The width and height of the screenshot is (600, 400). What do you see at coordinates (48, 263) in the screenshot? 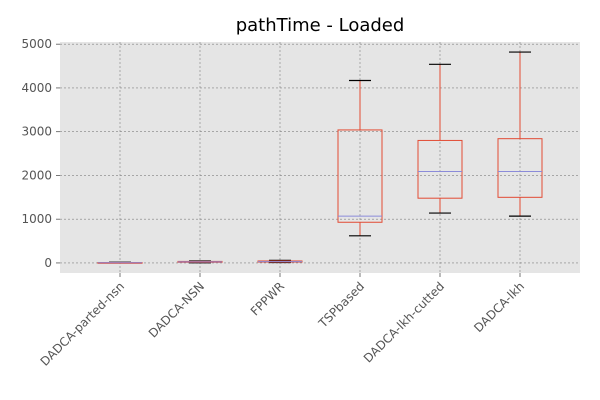
I see `y-tick-label: 0` at bounding box center [48, 263].